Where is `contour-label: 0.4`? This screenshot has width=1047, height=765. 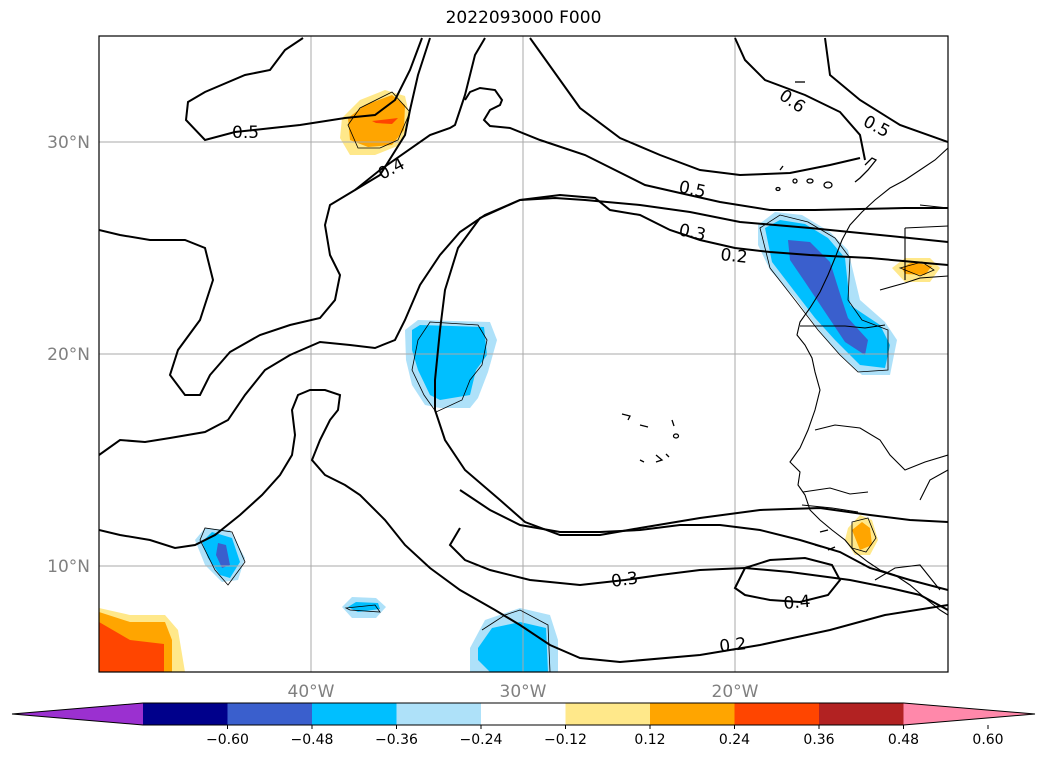
contour-label: 0.4 is located at coordinates (797, 603).